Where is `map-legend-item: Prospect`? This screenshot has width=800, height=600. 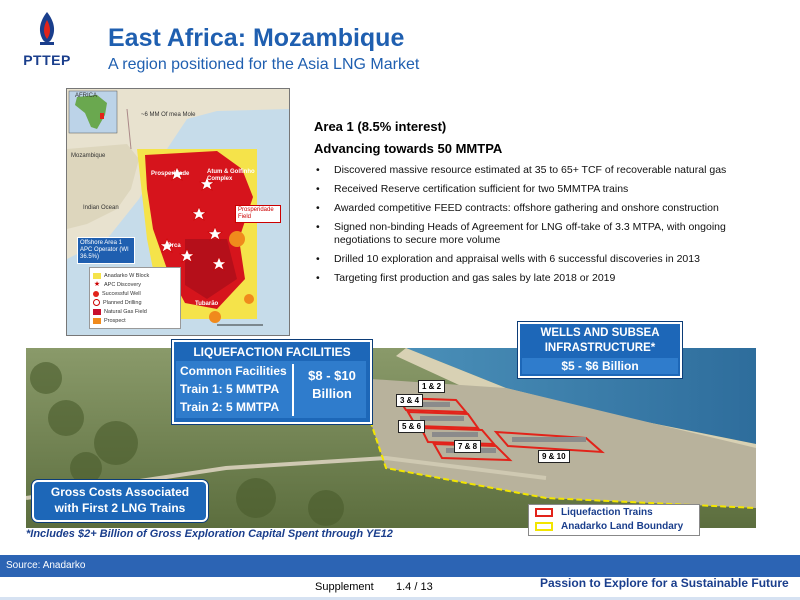 map-legend-item: Prospect is located at coordinates (135, 320).